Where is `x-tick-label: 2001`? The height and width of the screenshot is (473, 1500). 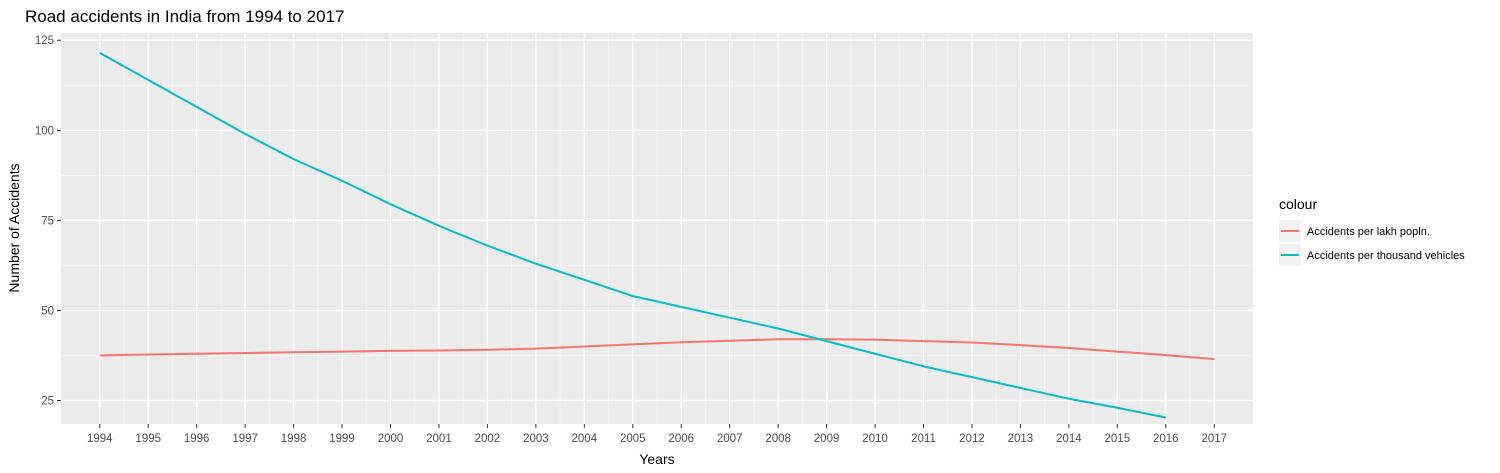
x-tick-label: 2001 is located at coordinates (439, 439).